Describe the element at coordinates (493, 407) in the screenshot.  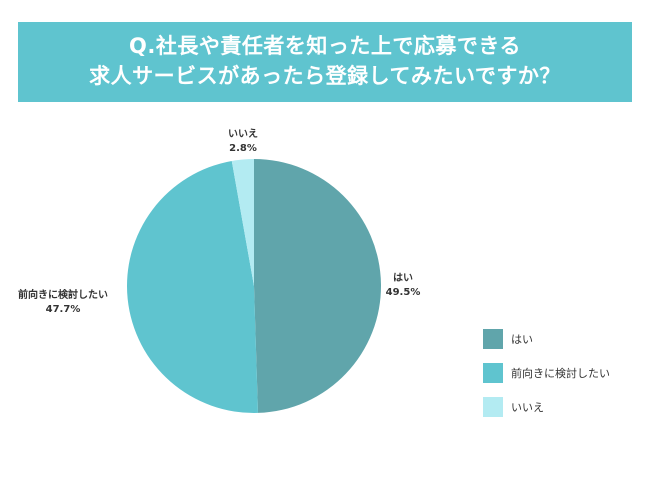
I see `legend-swatch-no` at that location.